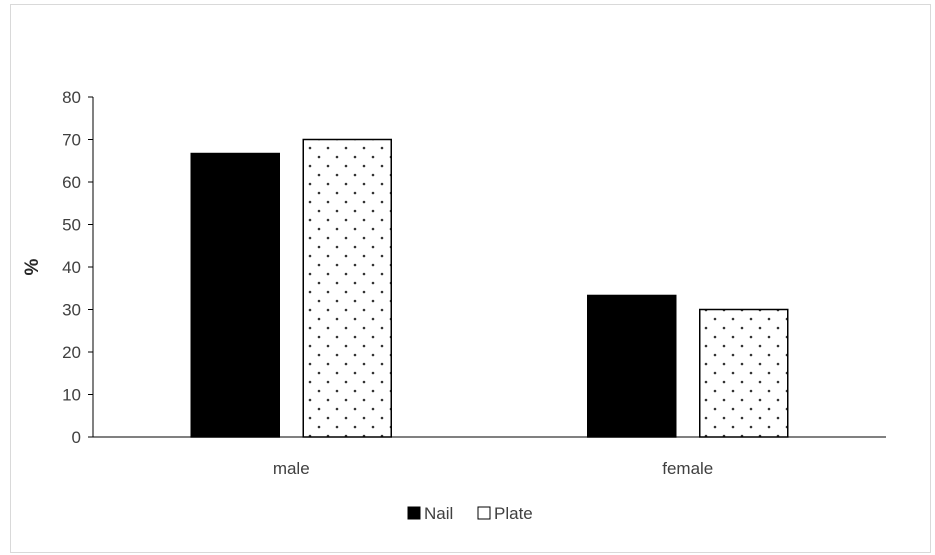  What do you see at coordinates (71, 182) in the screenshot?
I see `y-tick-label: 60` at bounding box center [71, 182].